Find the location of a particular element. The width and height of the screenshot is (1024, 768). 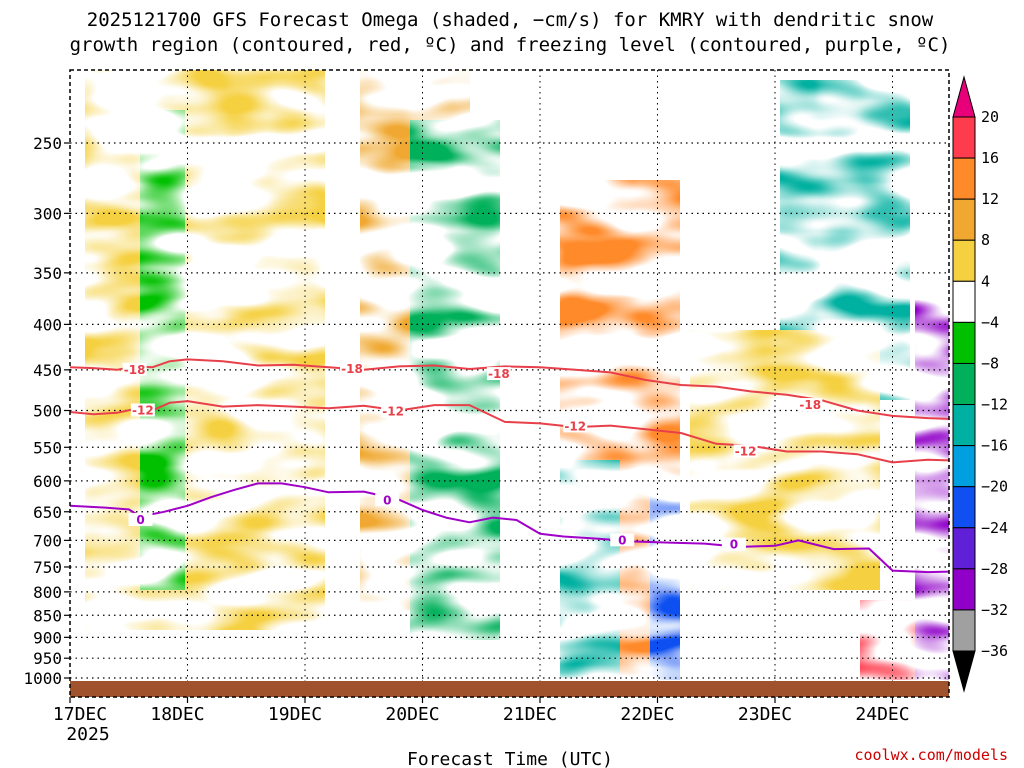

y-tick-label: 500 is located at coordinates (47, 411).